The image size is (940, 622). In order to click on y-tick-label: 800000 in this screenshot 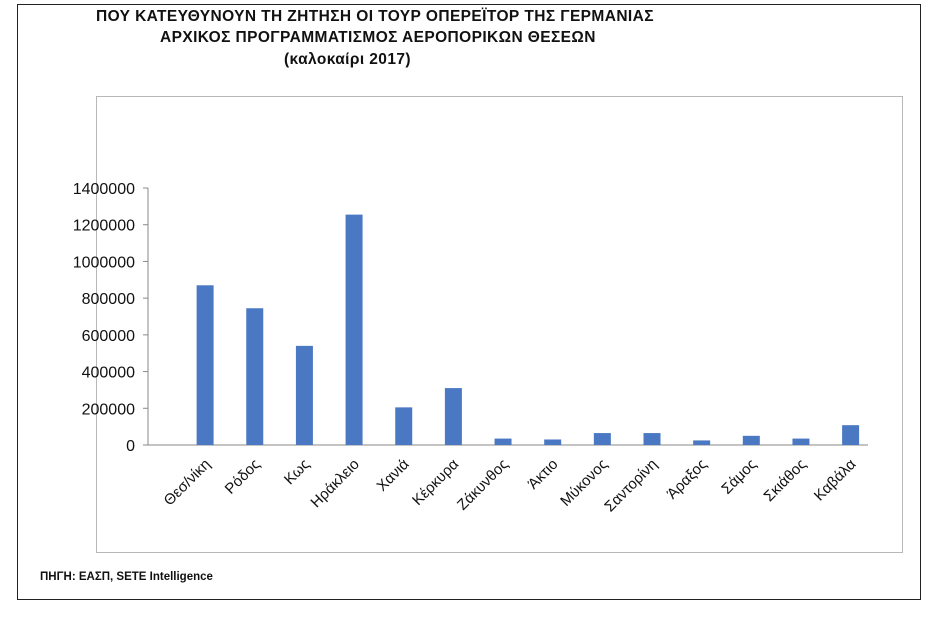, I will do `click(108, 299)`.